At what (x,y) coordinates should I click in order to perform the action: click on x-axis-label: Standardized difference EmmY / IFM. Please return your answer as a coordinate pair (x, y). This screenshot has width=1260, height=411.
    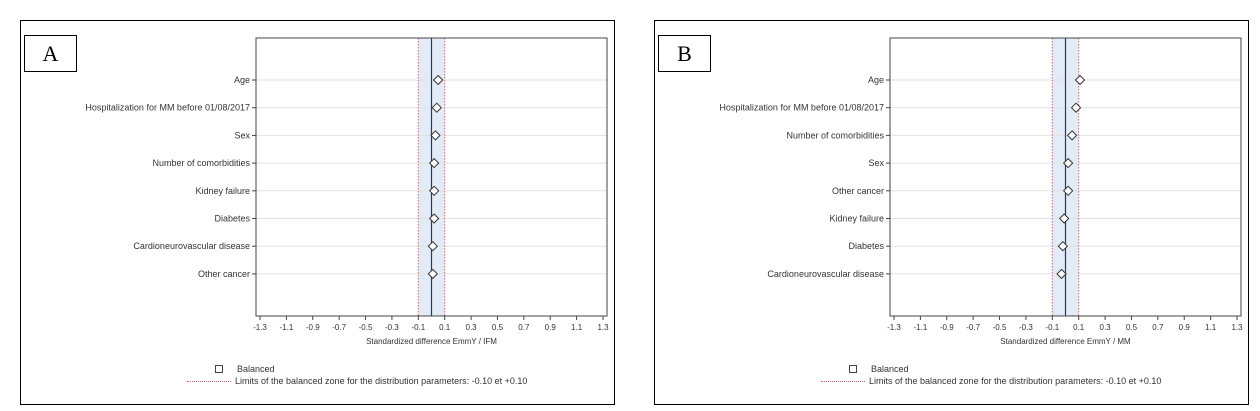
    Looking at the image, I should click on (431, 341).